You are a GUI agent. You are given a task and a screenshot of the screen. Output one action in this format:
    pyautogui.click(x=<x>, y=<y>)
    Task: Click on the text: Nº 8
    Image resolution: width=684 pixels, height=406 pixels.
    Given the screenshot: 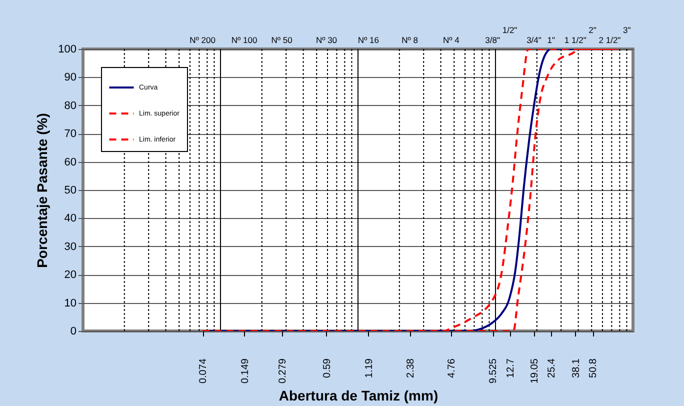 What is the action you would take?
    pyautogui.click(x=410, y=40)
    